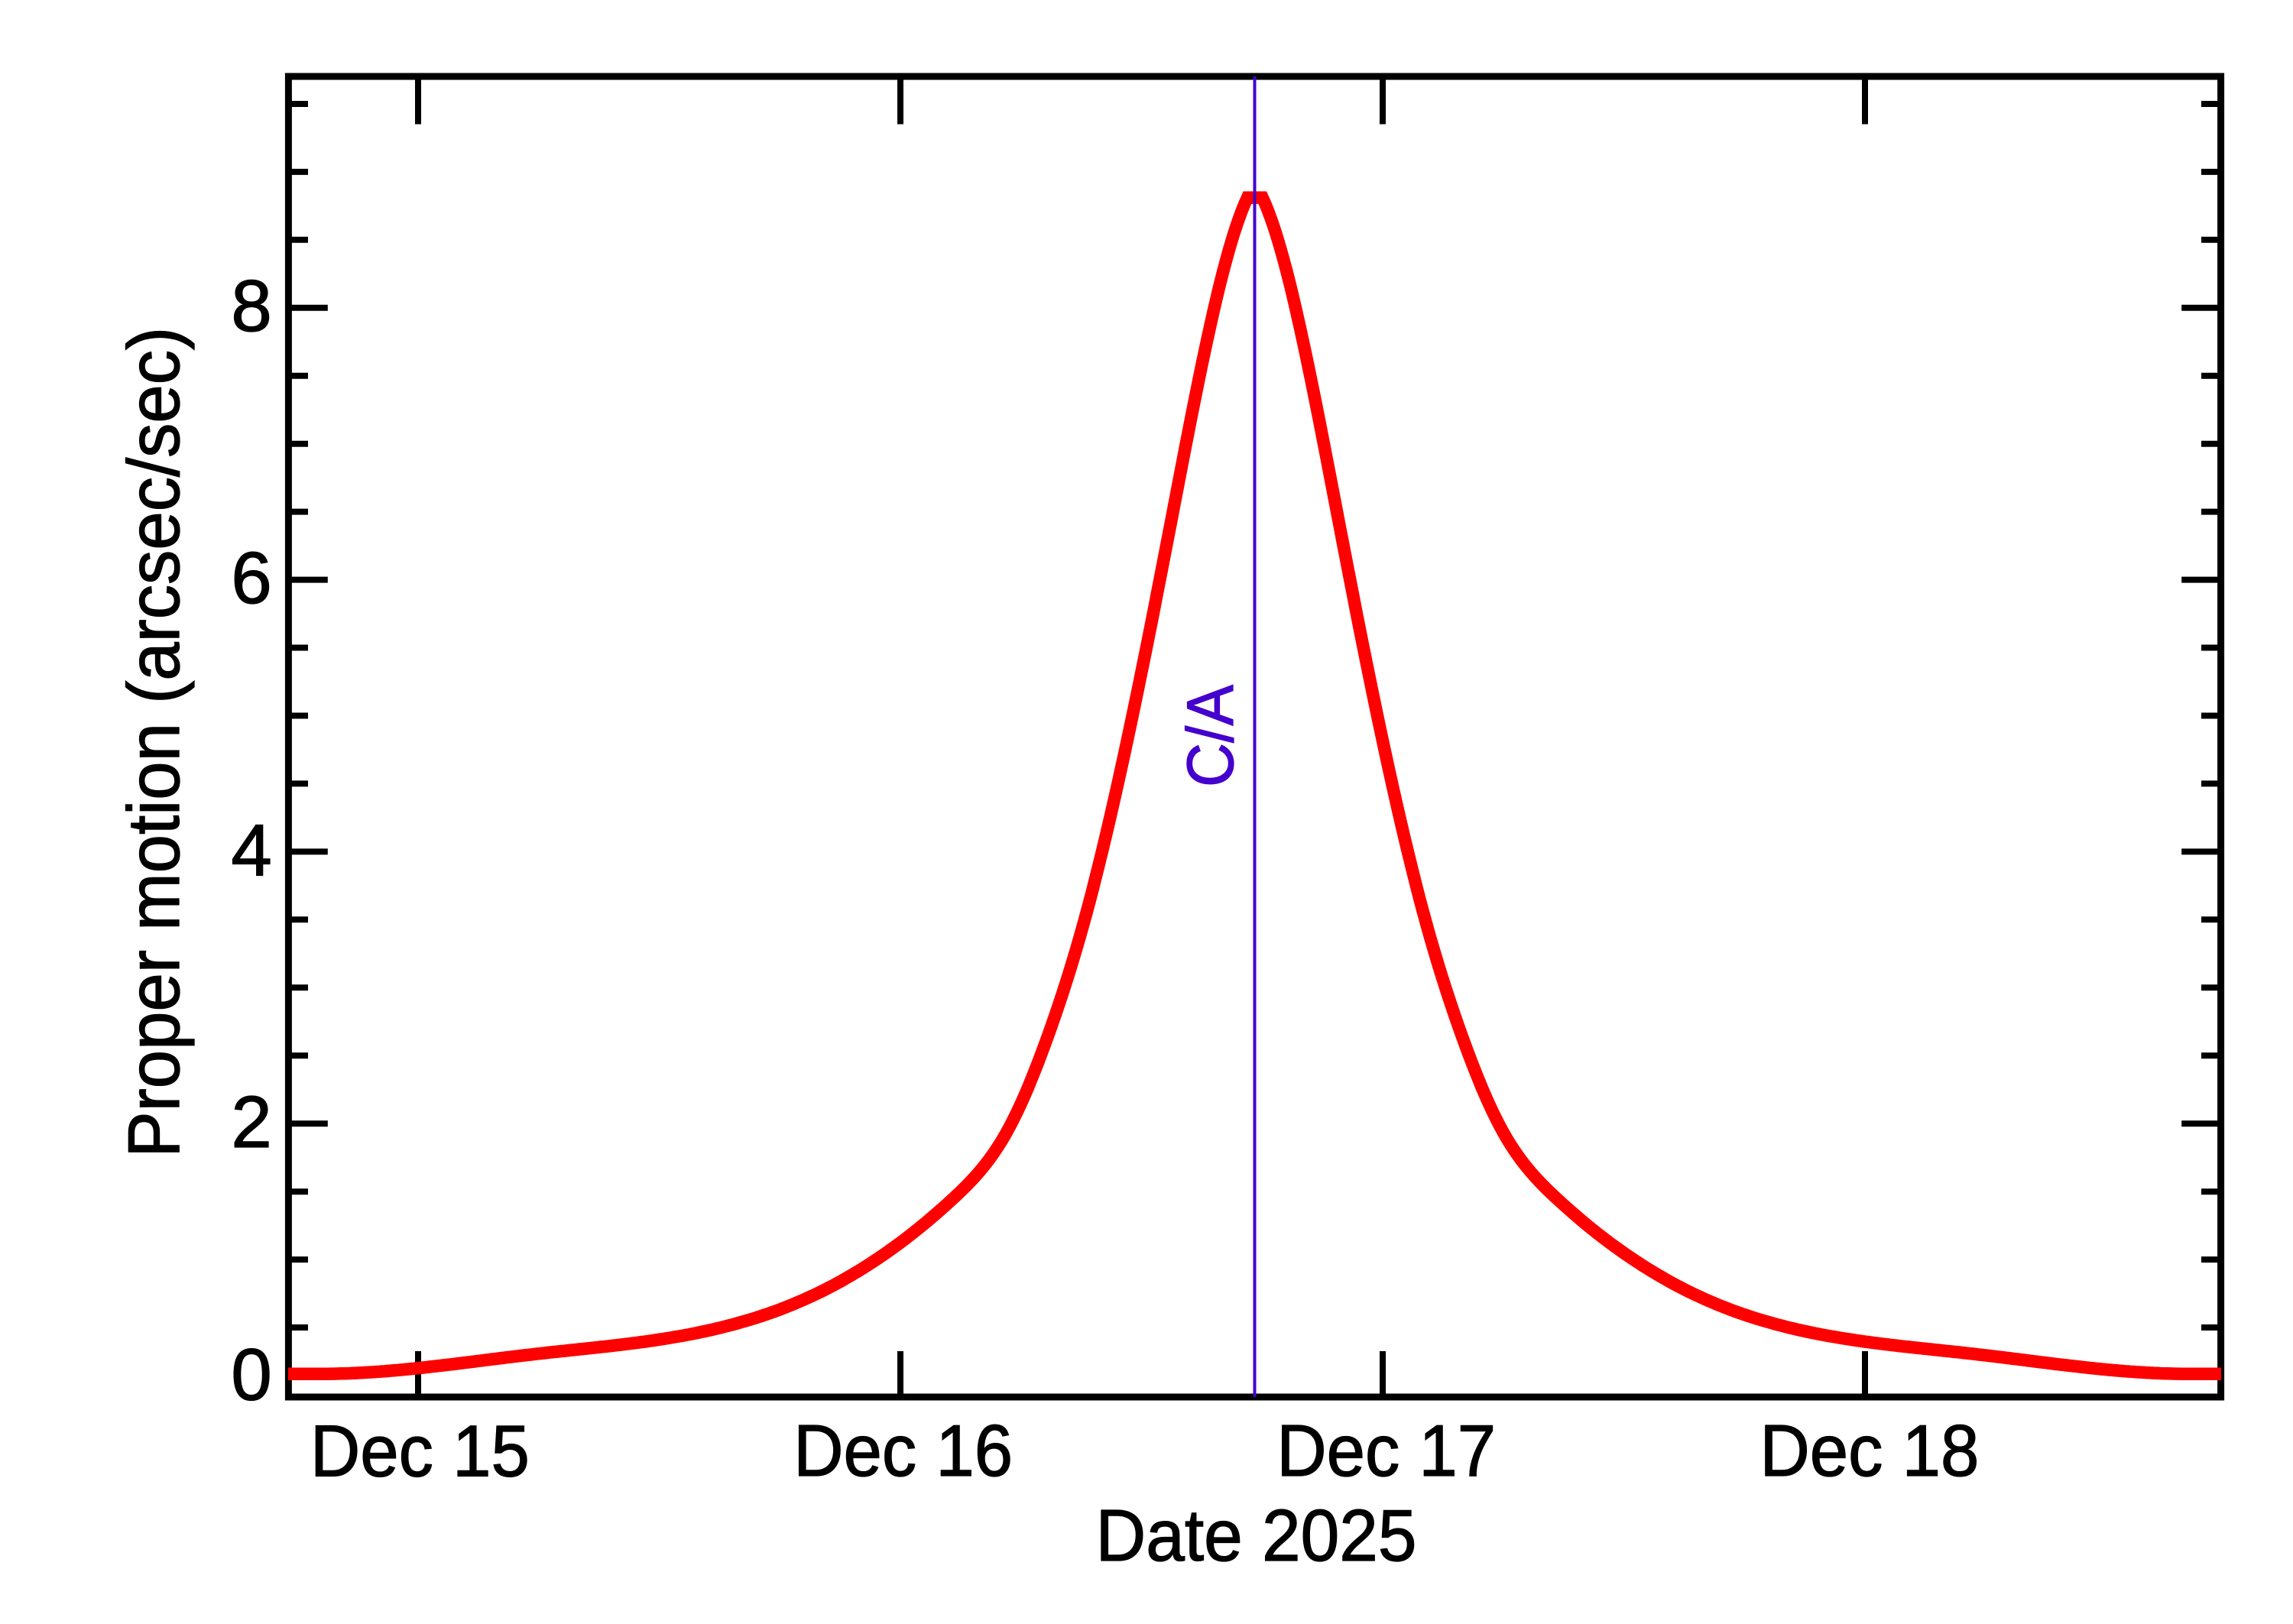  I want to click on svg-text: Dec 17, so click(1386, 1451).